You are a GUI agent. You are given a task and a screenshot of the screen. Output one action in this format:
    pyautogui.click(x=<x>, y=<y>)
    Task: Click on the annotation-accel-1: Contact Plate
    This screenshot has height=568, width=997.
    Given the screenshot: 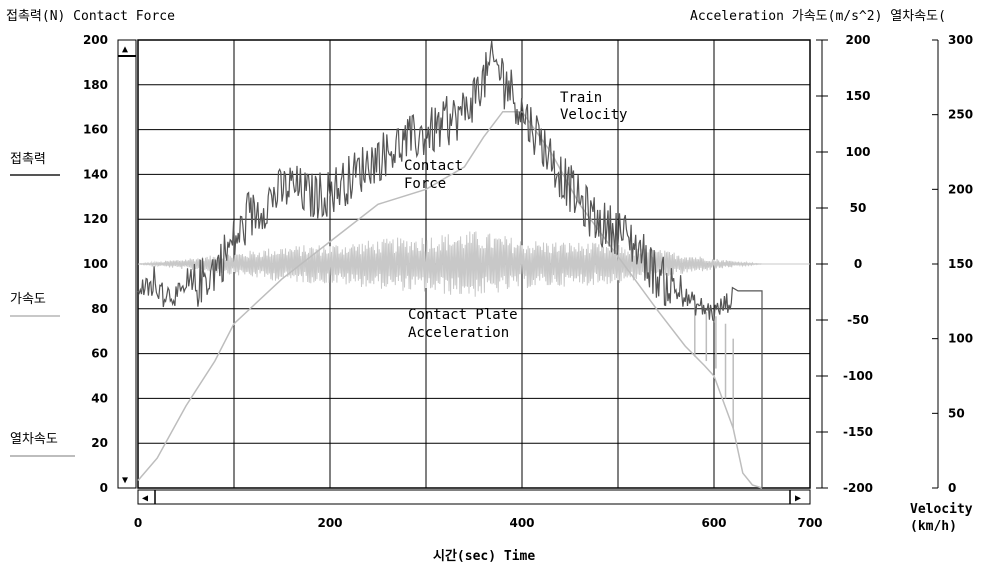 What is the action you would take?
    pyautogui.click(x=463, y=315)
    